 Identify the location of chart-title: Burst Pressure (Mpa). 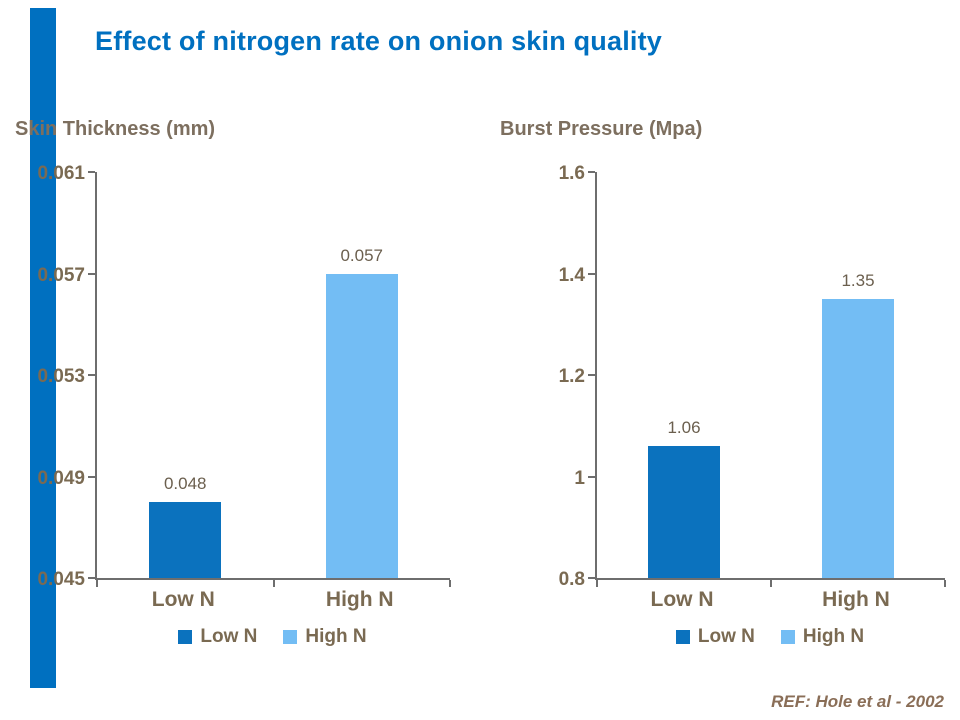
(601, 129).